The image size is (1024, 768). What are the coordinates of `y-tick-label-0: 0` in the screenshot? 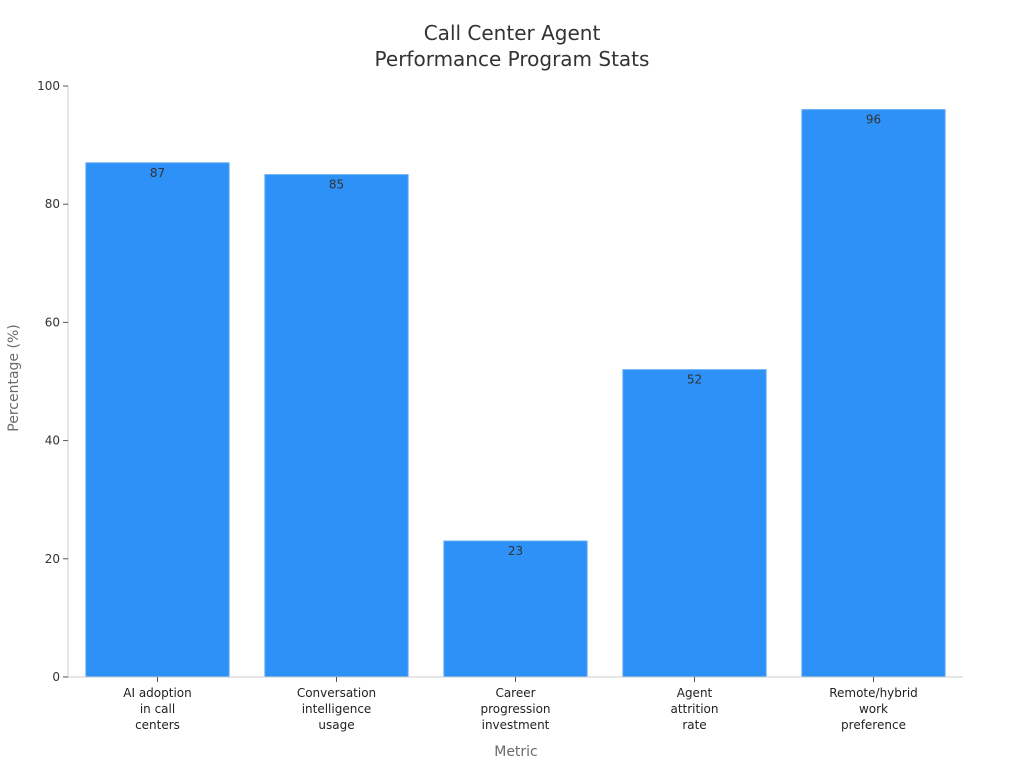 It's located at (56, 677).